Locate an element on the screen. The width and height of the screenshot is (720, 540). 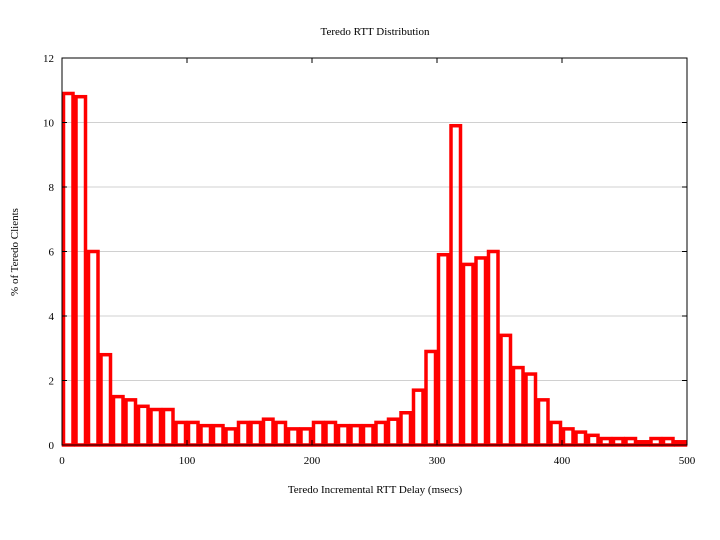
y-tick-label: 0 is located at coordinates (52, 446).